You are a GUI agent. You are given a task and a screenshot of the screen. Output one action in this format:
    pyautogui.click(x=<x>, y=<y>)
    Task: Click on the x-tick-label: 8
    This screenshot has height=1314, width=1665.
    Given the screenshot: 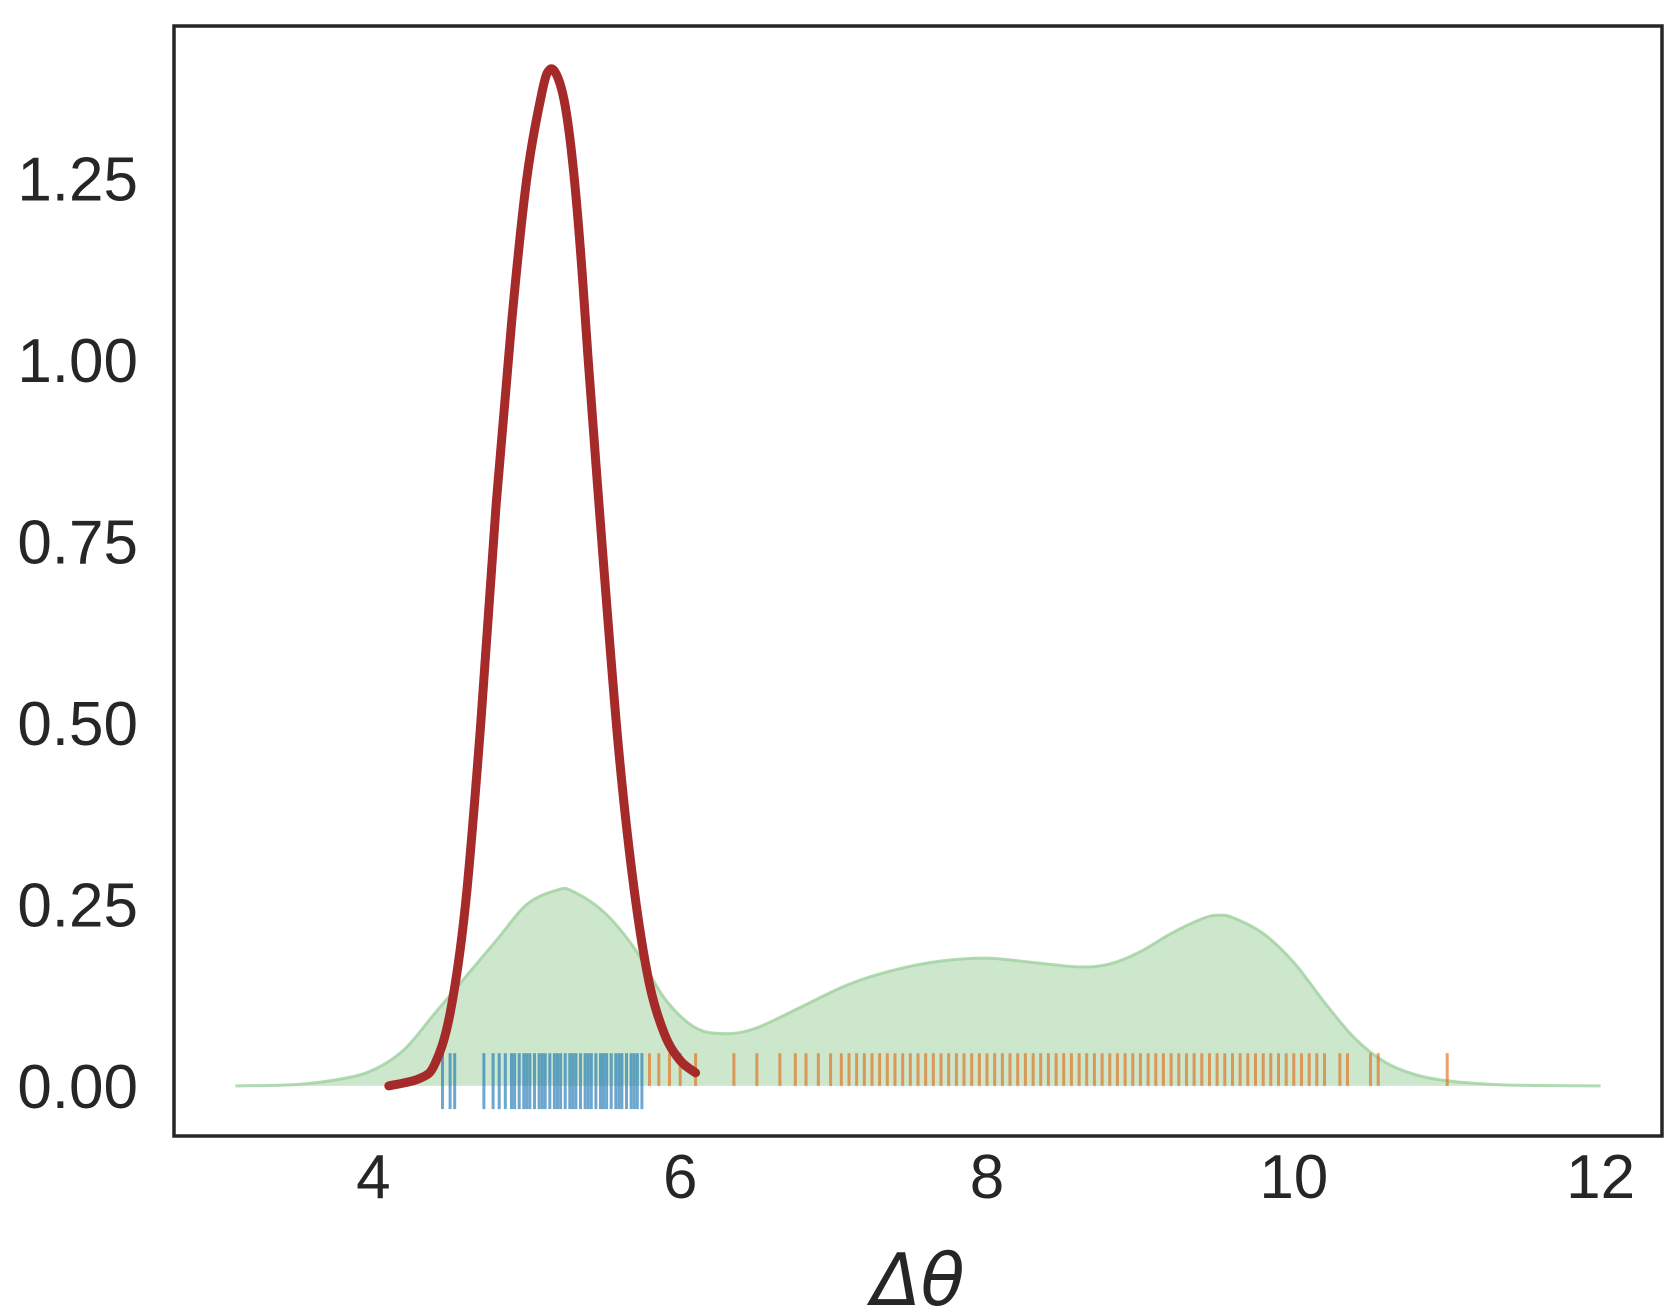 What is the action you would take?
    pyautogui.click(x=987, y=1177)
    